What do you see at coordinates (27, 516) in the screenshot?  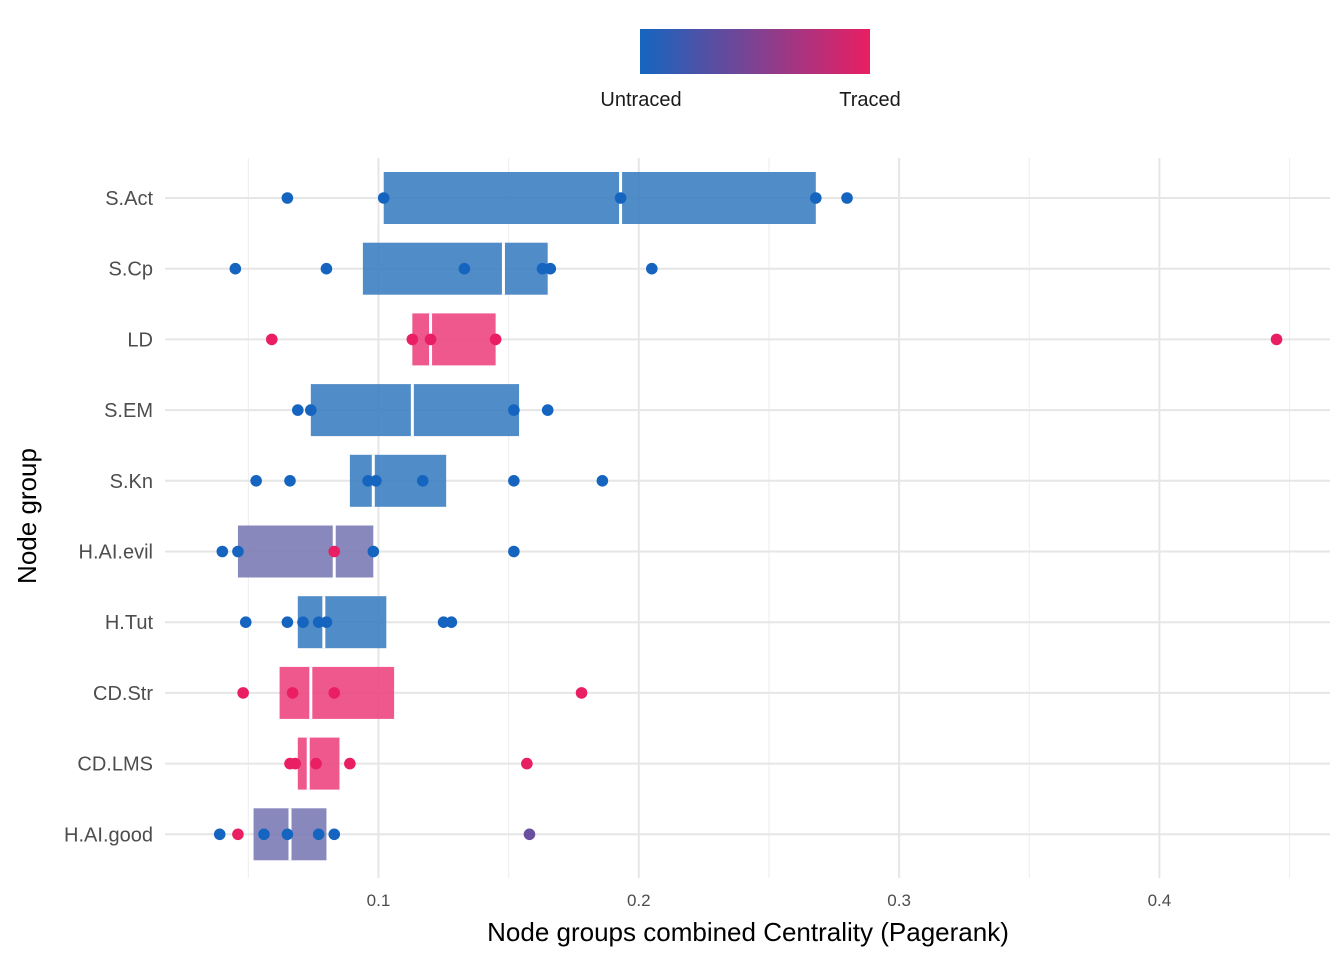 I see `y-axis-title: Node group` at bounding box center [27, 516].